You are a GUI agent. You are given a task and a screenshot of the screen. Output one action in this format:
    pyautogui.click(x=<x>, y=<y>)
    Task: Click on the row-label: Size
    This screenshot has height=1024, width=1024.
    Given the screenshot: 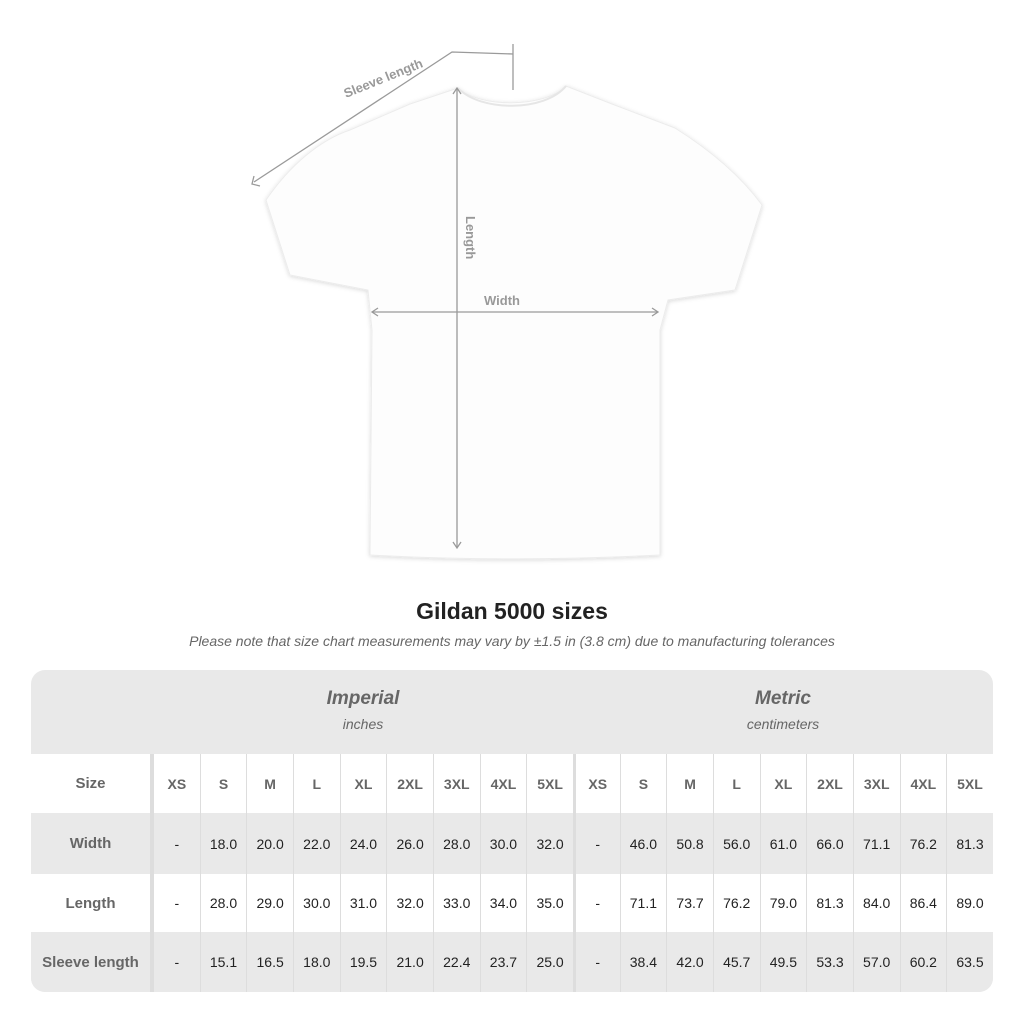 What is the action you would take?
    pyautogui.click(x=92, y=783)
    